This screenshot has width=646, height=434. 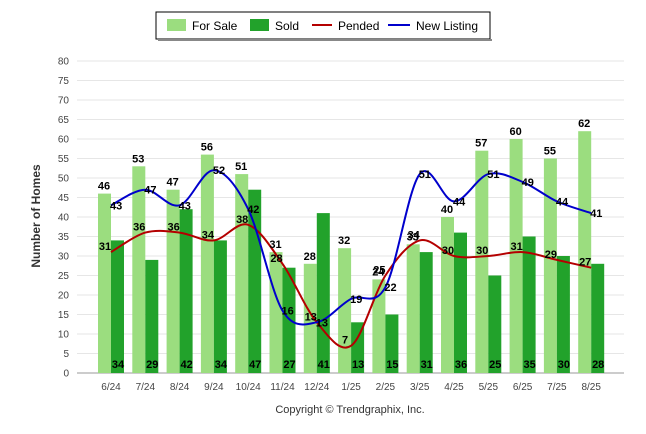 What do you see at coordinates (356, 300) in the screenshot?
I see `data-label-new-listing: 19` at bounding box center [356, 300].